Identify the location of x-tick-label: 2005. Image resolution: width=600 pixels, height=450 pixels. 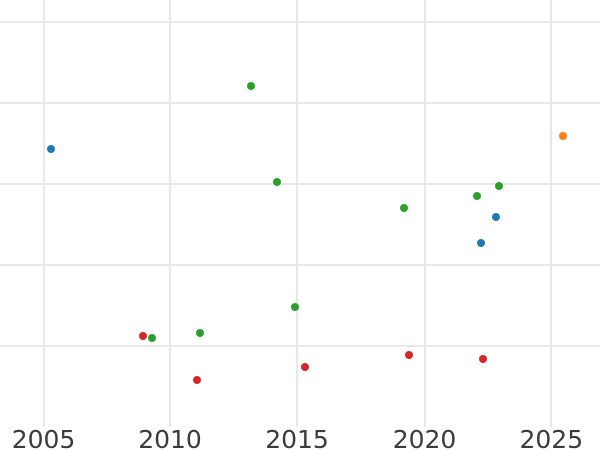
(43, 437).